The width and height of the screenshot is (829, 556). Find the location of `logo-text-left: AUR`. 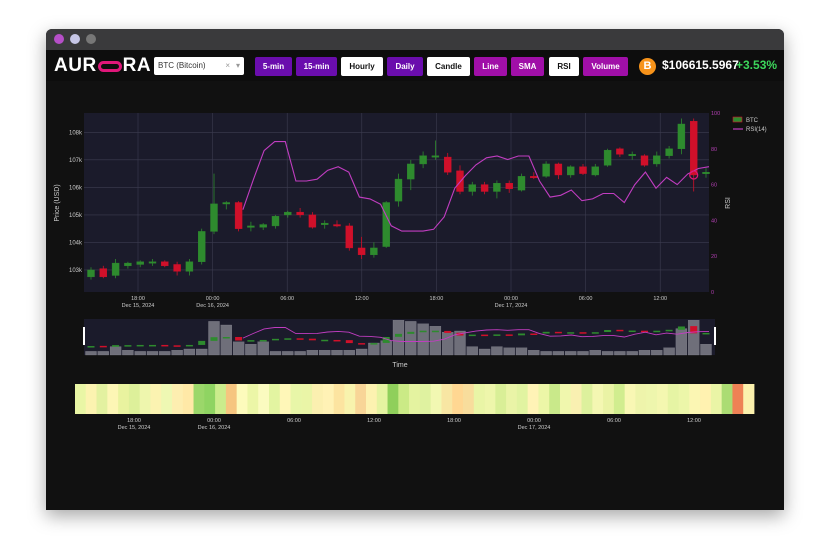

logo-text-left: AUR is located at coordinates (75, 65).